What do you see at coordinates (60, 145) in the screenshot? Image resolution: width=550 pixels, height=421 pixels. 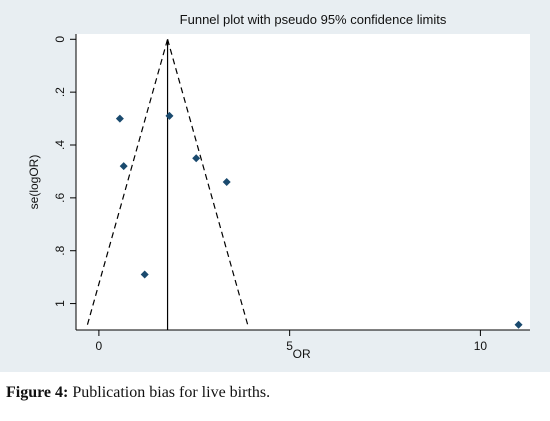 I see `y-tick-label: .4` at bounding box center [60, 145].